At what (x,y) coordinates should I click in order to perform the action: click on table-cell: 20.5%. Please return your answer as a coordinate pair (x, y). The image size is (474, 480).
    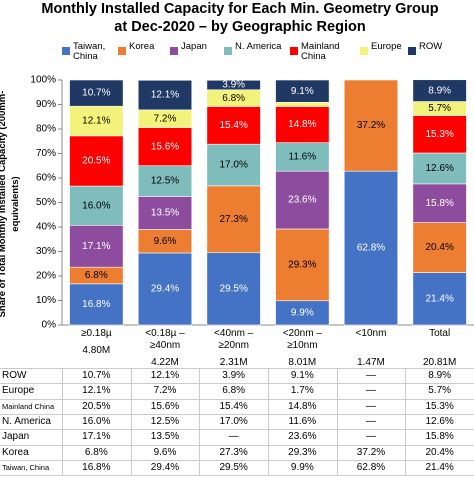
    Looking at the image, I should click on (96, 406).